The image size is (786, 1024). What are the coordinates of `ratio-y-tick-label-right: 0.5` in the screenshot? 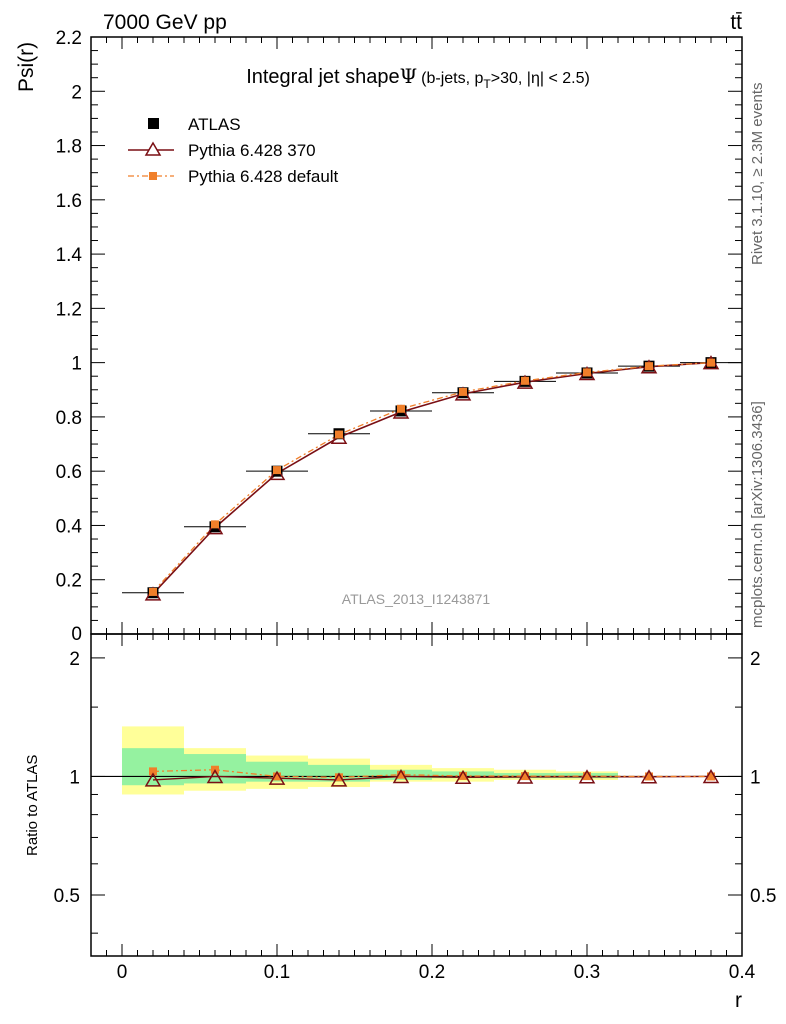 It's located at (763, 896).